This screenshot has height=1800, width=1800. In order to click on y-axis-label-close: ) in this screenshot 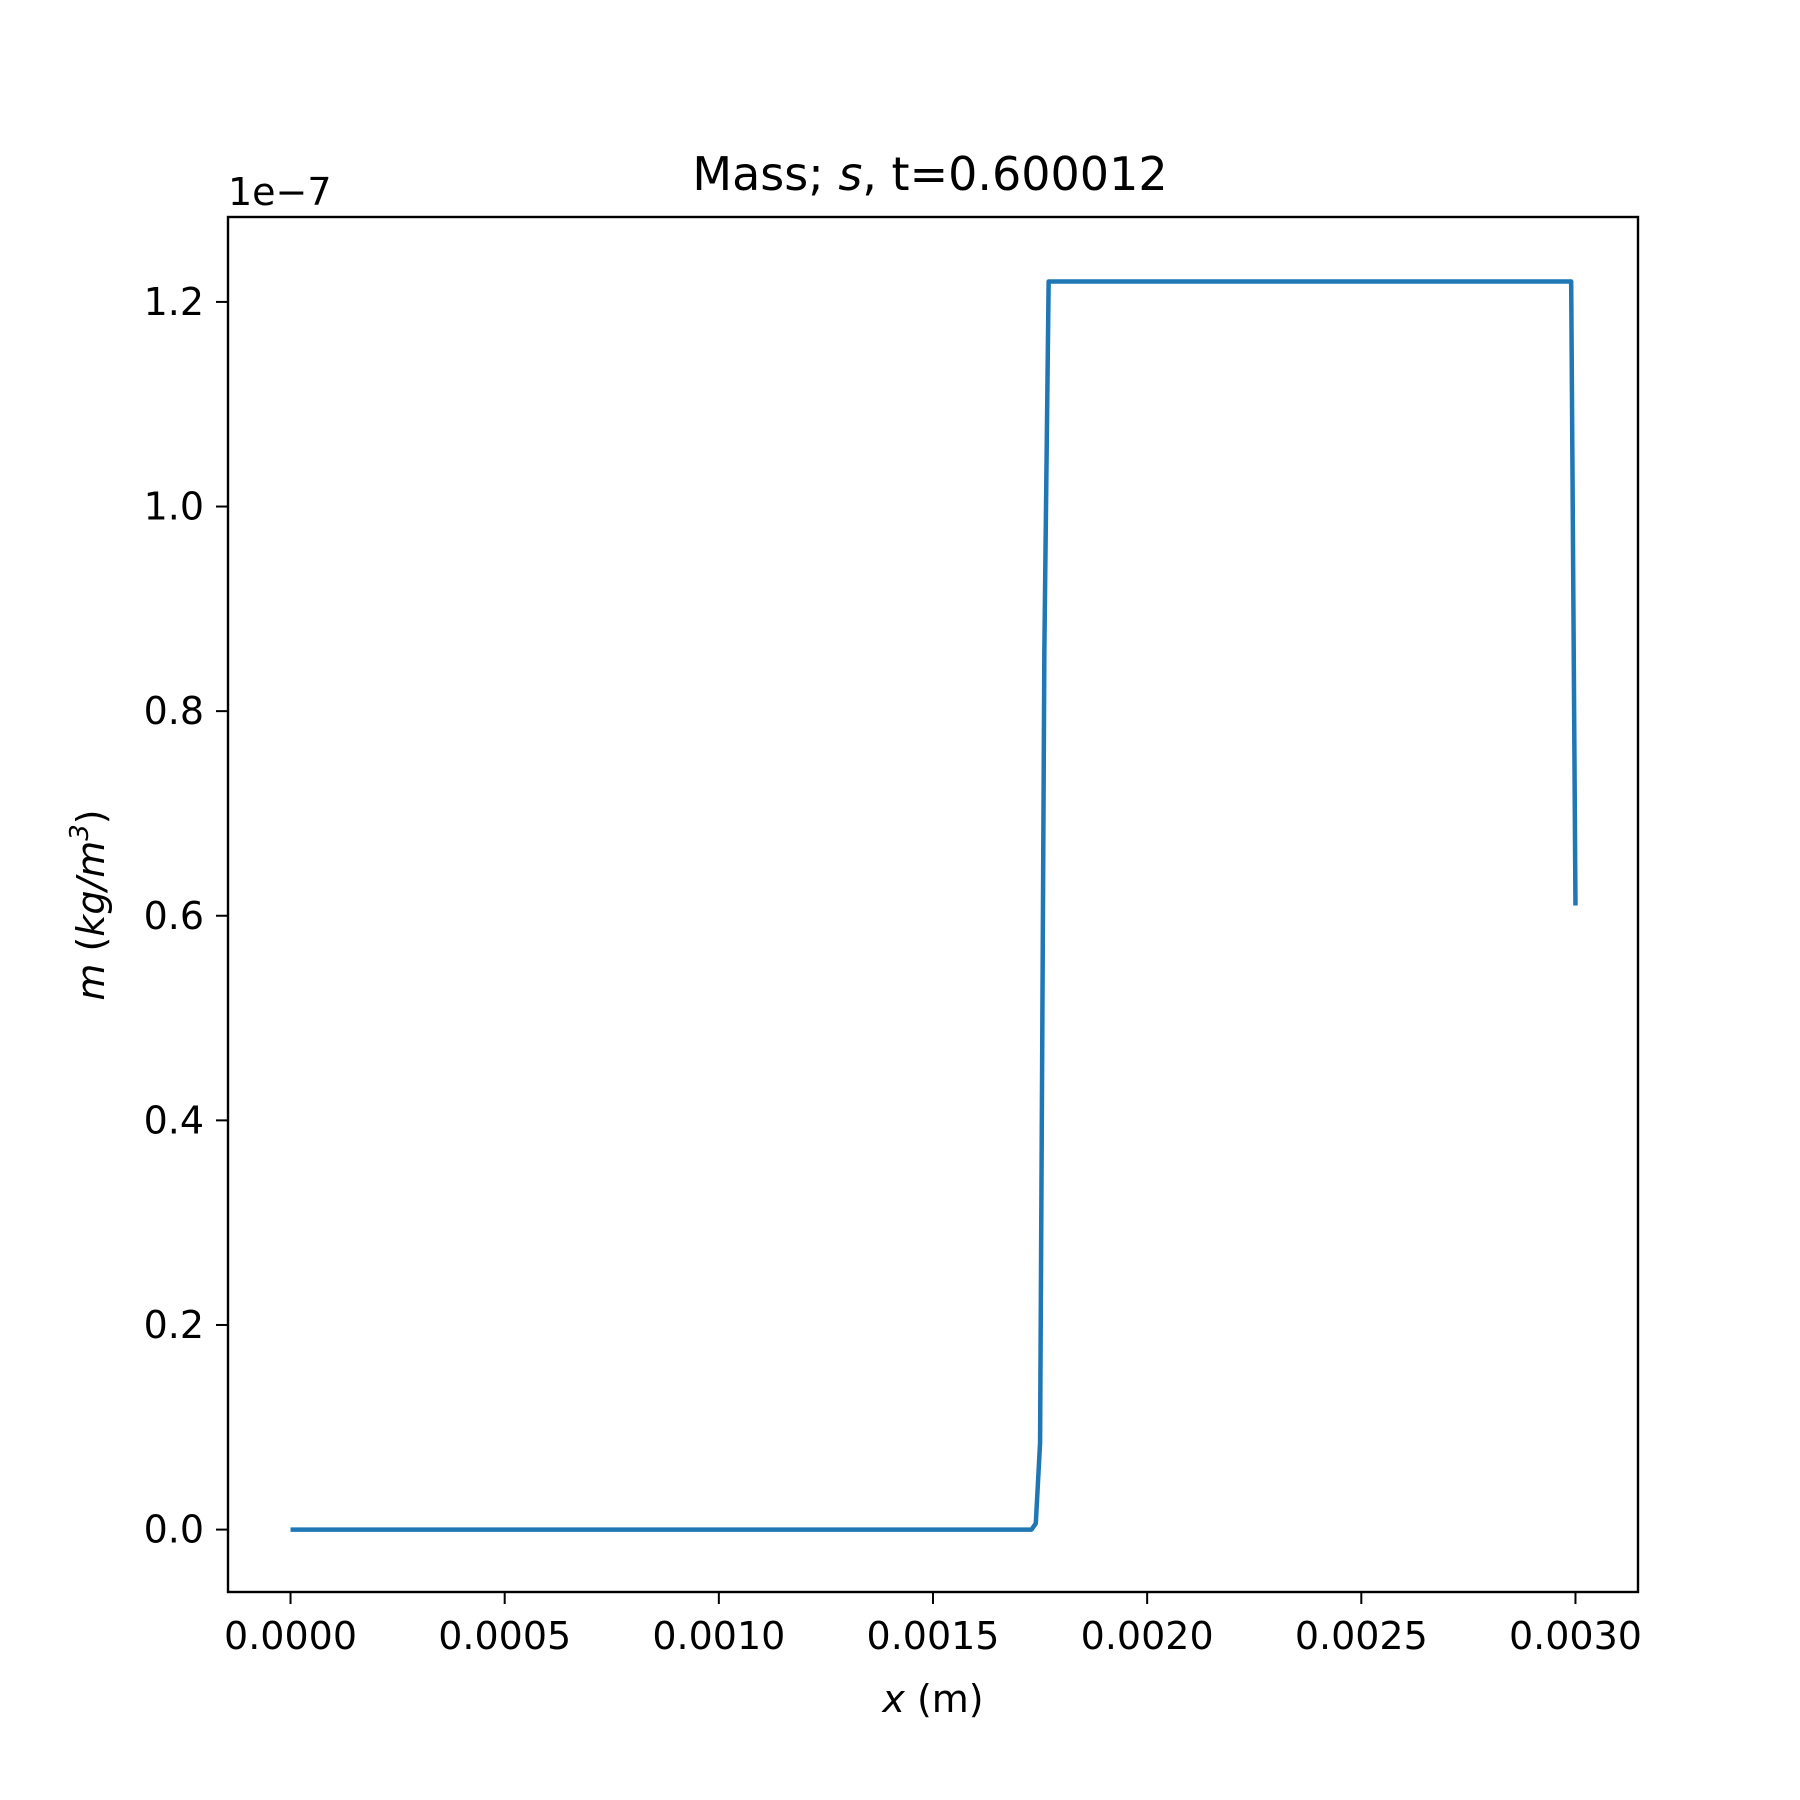, I will do `click(91, 816)`.